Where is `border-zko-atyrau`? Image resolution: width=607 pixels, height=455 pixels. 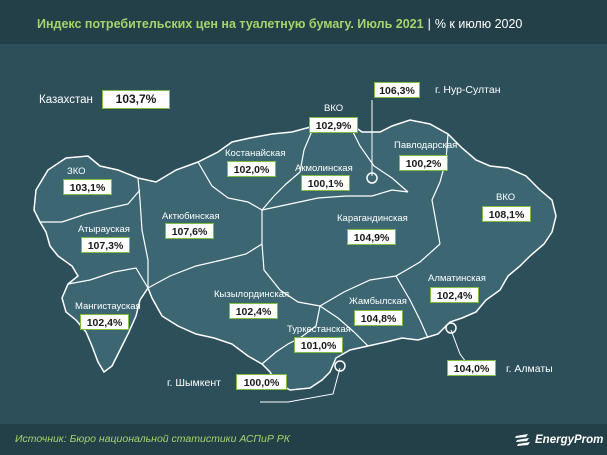
border-zko-atyrau is located at coordinates (90, 206).